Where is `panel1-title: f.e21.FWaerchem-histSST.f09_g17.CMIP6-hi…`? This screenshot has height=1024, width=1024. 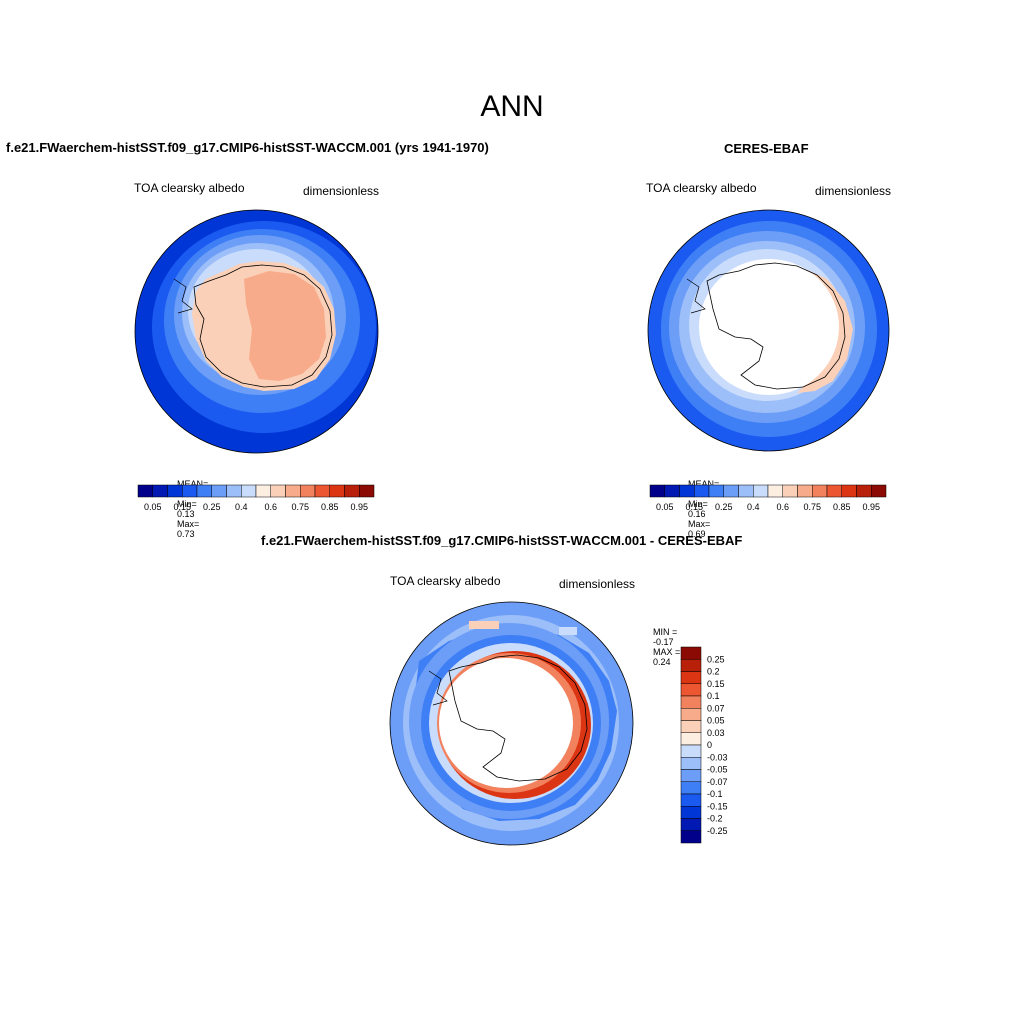 panel1-title: f.e21.FWaerchem-histSST.f09_g17.CMIP6-hi… is located at coordinates (247, 147).